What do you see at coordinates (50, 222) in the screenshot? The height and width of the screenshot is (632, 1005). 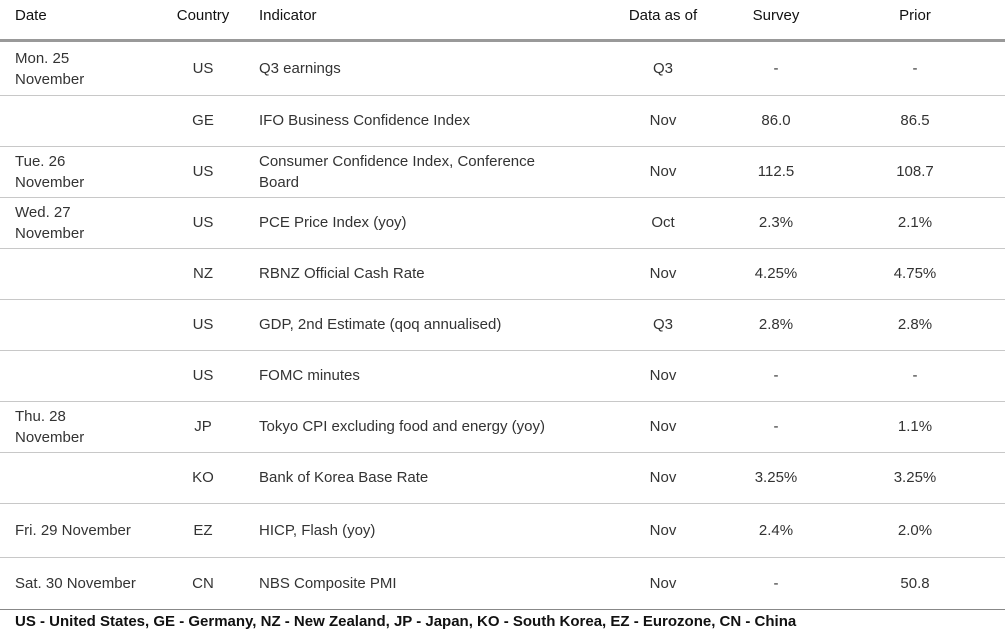 I see `date-cell: Wed. 27 November` at bounding box center [50, 222].